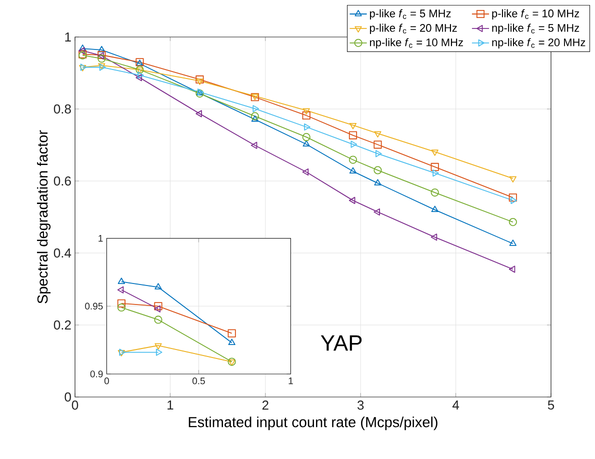 The width and height of the screenshot is (595, 459). I want to click on y-tick-label: 0.4, so click(63, 253).